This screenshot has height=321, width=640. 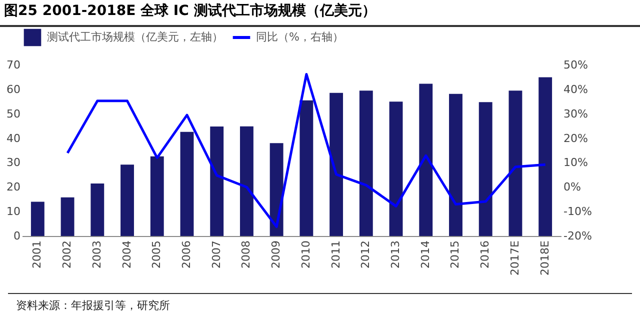 I want to click on x-tick-label: 2007, so click(x=216, y=254).